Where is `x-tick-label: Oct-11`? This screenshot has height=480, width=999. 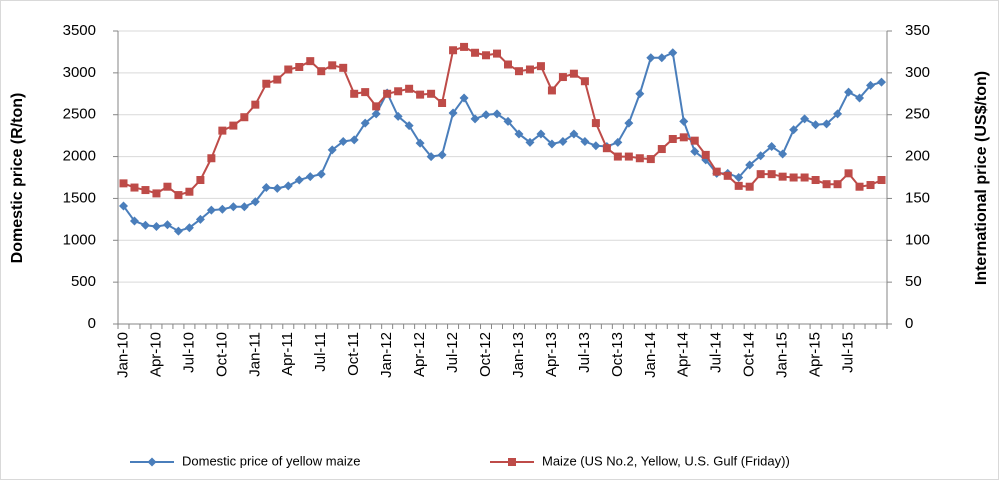 x-tick-label: Oct-11 is located at coordinates (353, 354).